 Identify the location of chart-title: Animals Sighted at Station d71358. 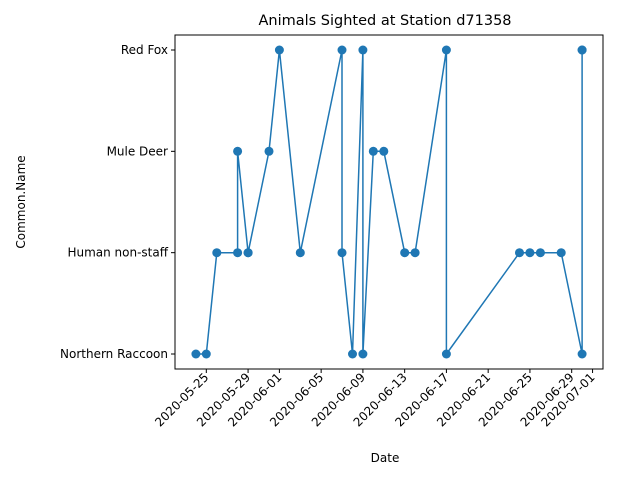
(384, 21).